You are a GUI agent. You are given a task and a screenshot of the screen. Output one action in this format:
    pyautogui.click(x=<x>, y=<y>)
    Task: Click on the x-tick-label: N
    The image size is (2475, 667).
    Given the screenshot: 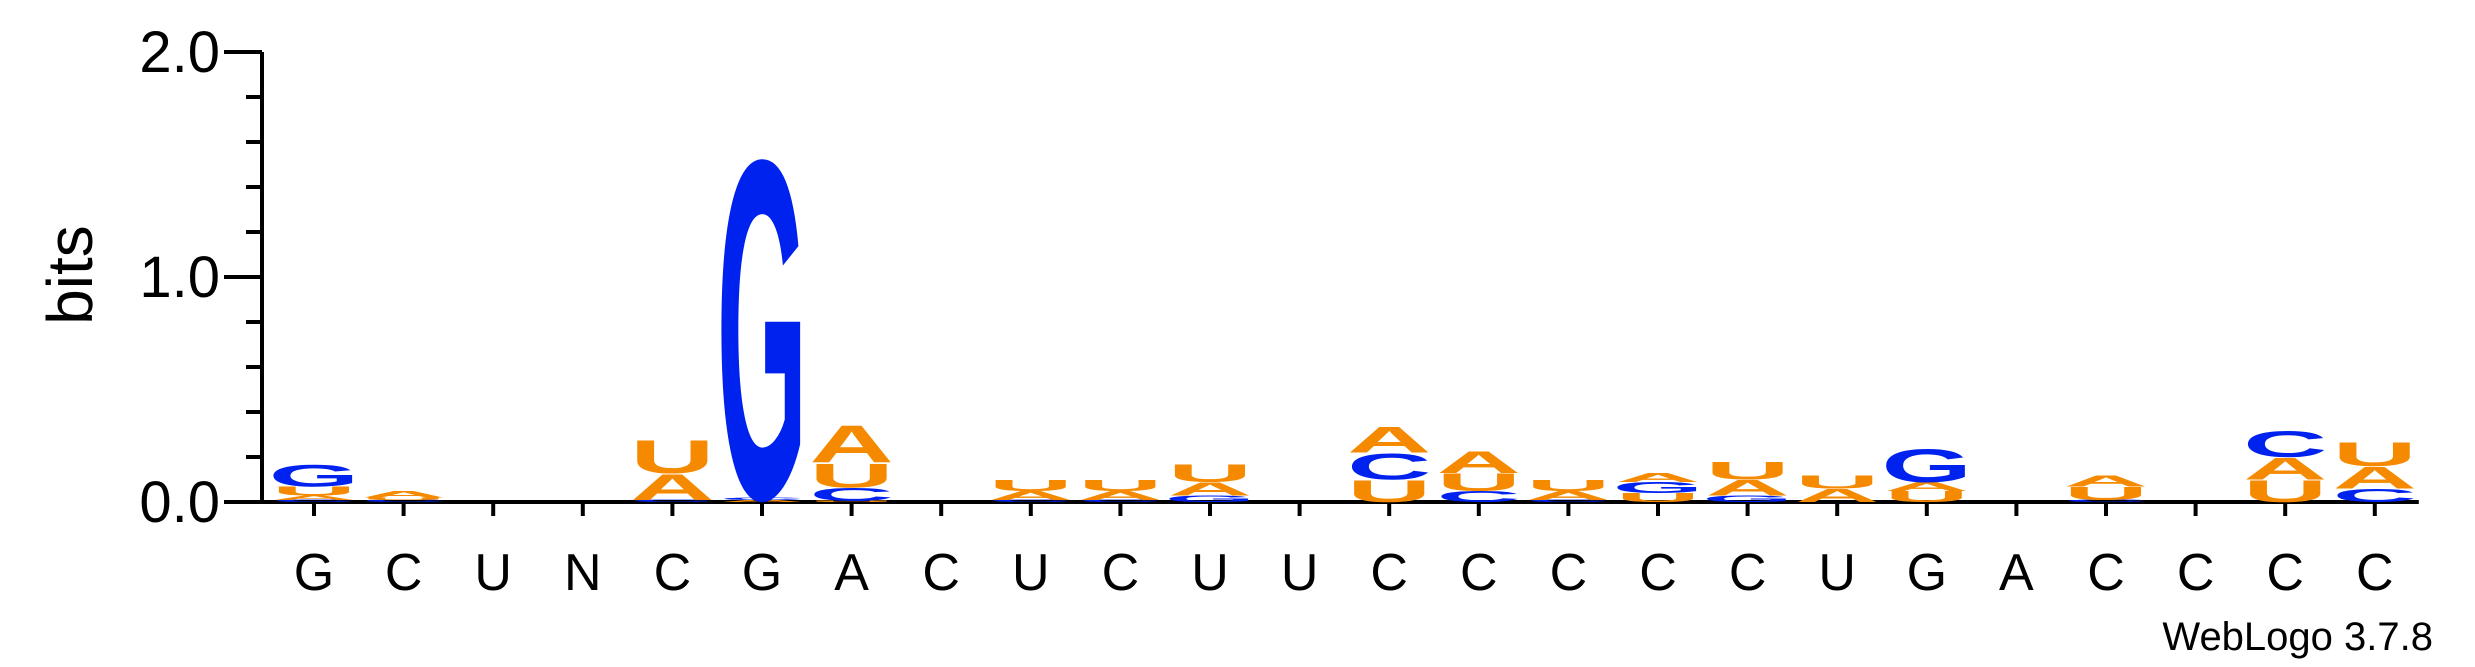 What is the action you would take?
    pyautogui.click(x=583, y=573)
    